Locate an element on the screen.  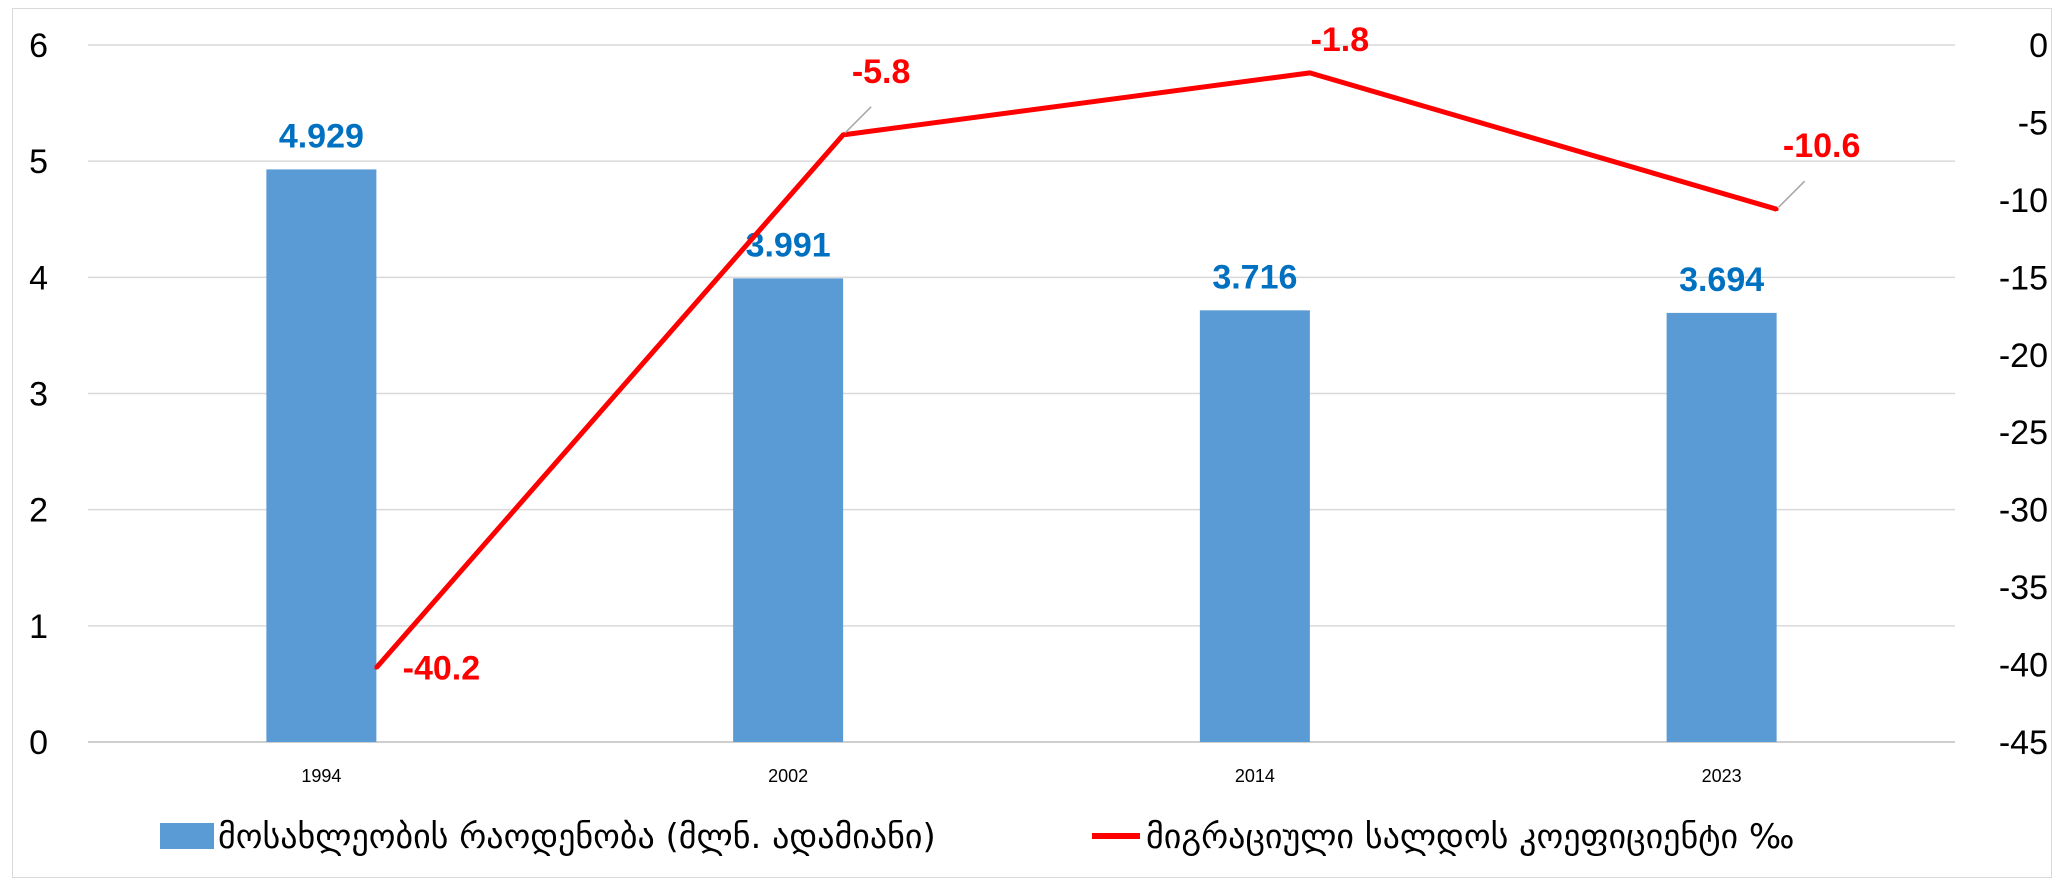
right-tick-label: -5 is located at coordinates (2033, 123).